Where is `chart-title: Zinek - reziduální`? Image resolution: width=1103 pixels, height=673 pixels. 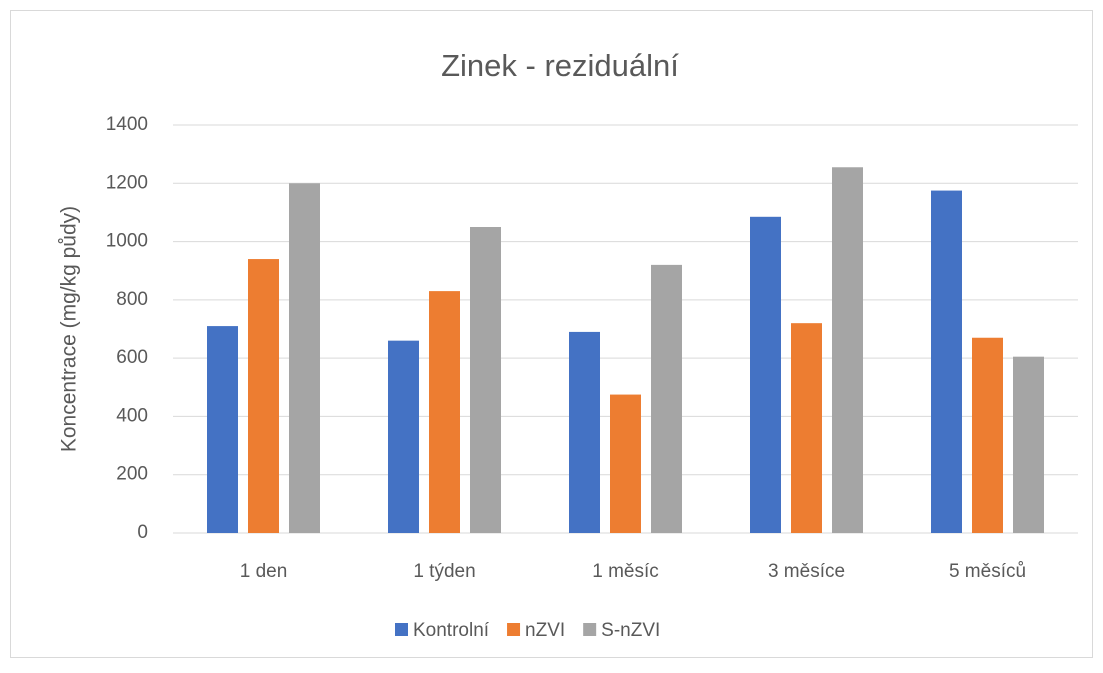 chart-title: Zinek - reziduální is located at coordinates (560, 65).